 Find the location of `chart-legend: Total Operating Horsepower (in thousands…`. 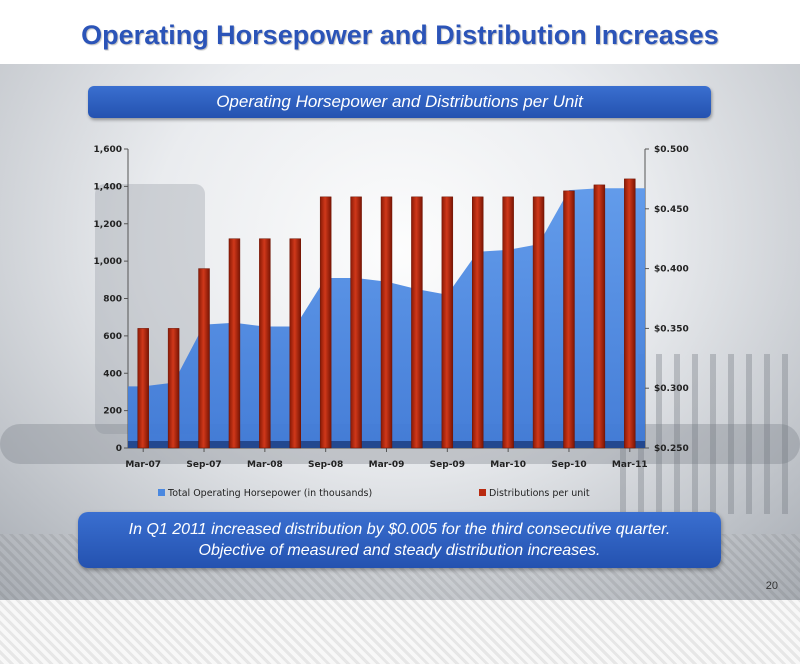

chart-legend: Total Operating Horsepower (in thousands… is located at coordinates (374, 493).